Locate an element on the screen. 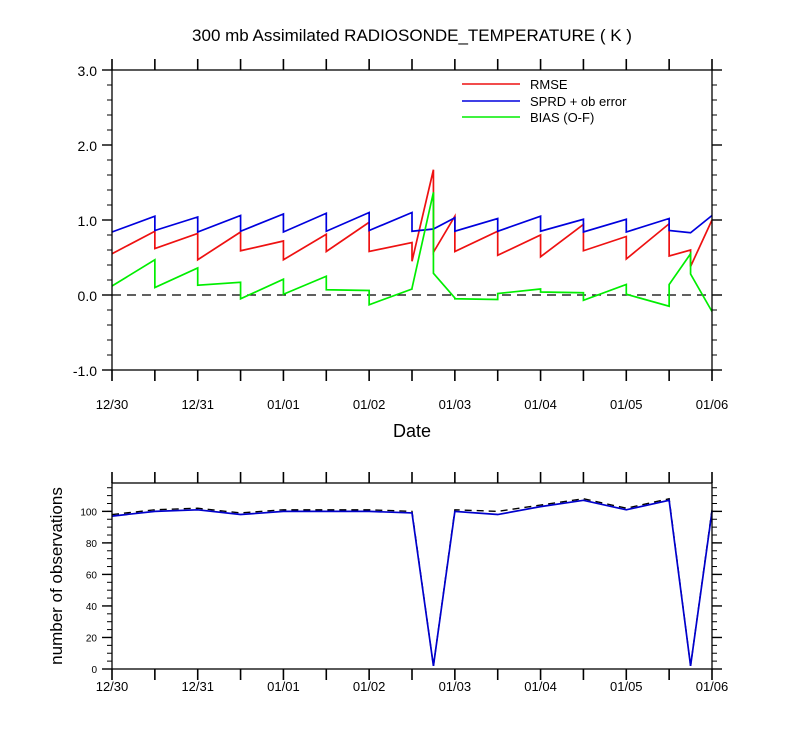 The image size is (800, 755). top-series-layer is located at coordinates (412, 240).